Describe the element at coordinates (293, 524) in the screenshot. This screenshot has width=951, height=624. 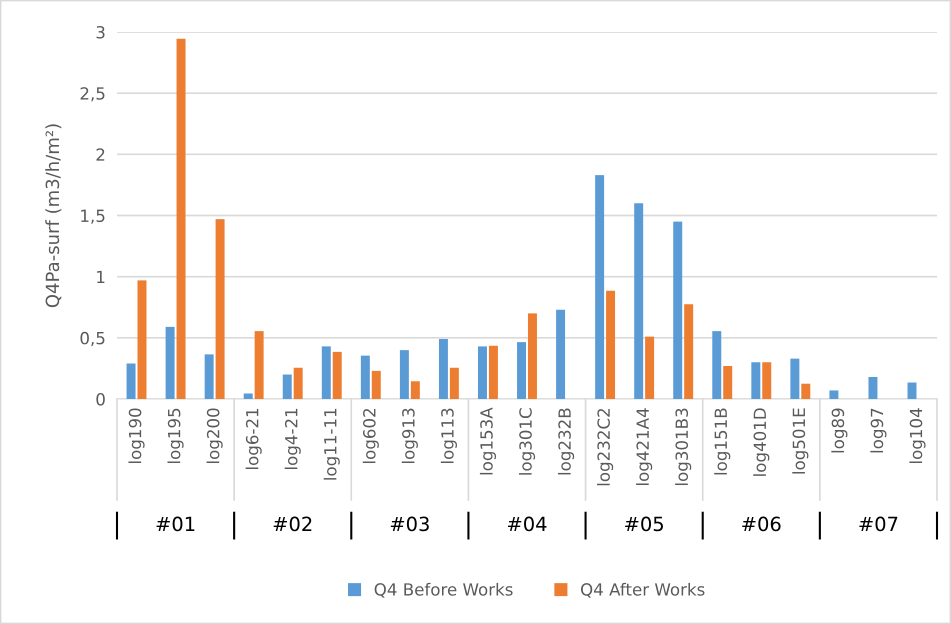
I see `text: #02` at that location.